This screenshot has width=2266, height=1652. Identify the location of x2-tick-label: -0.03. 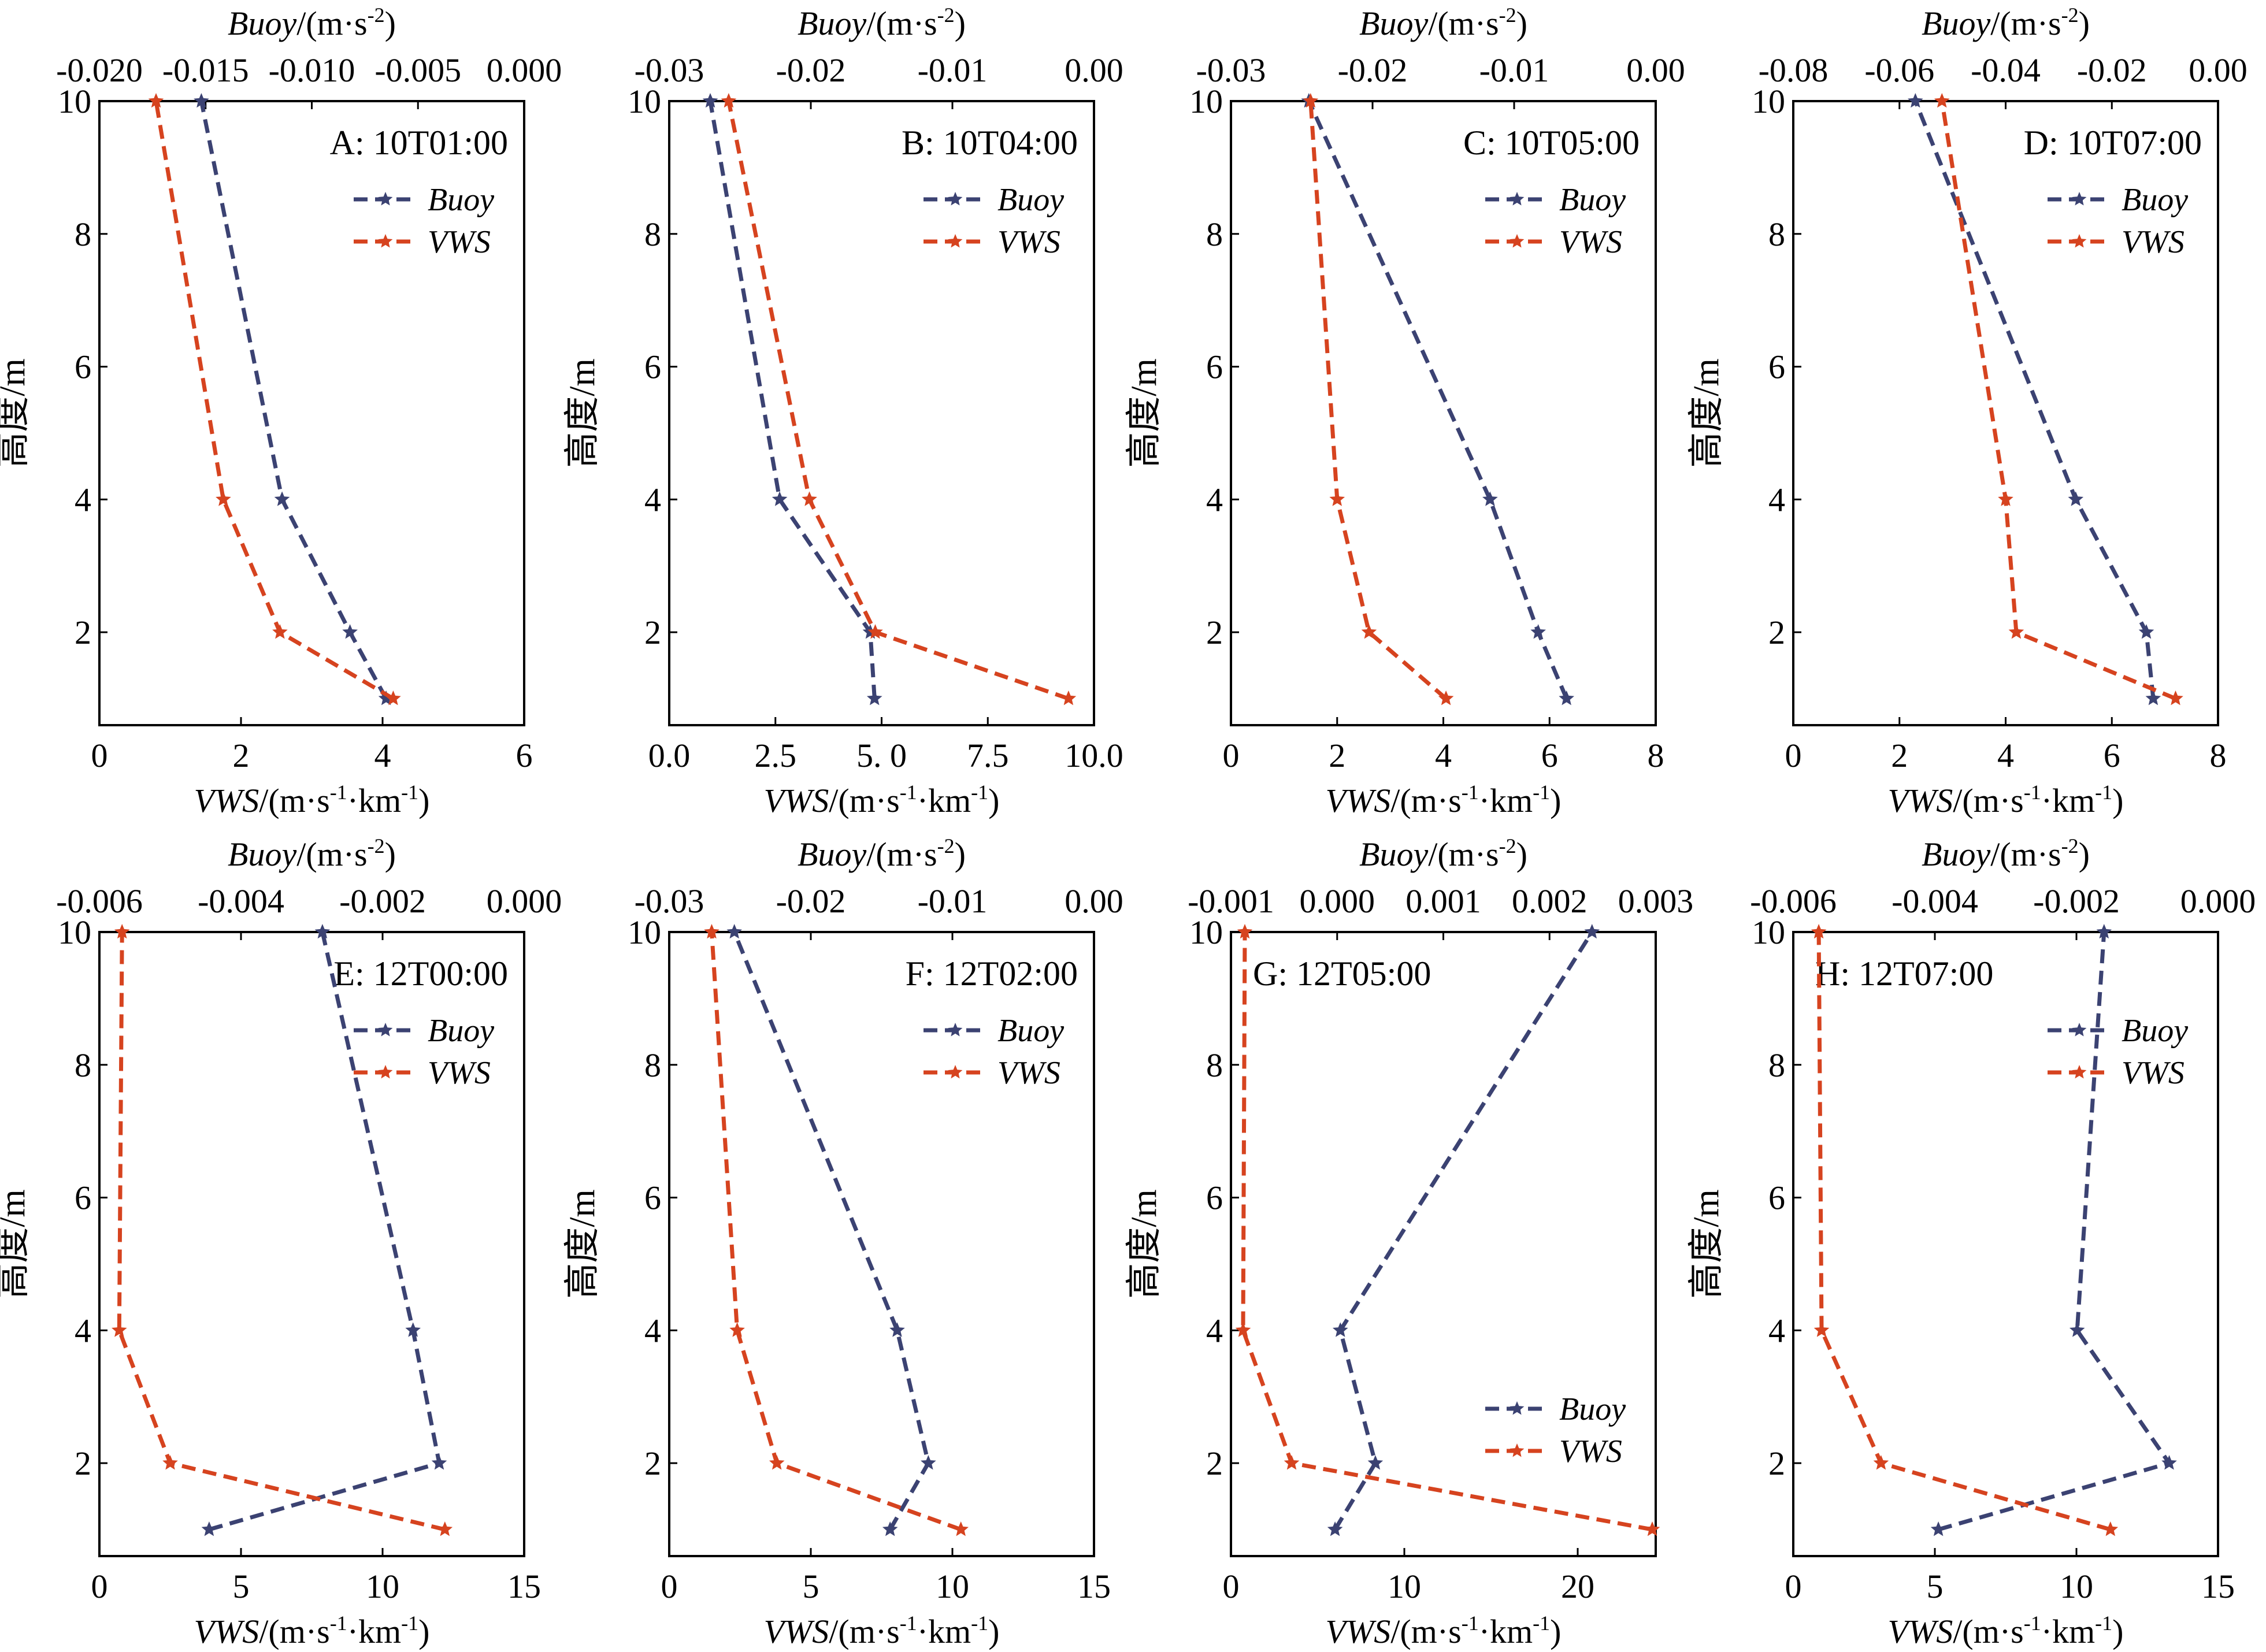
(669, 70).